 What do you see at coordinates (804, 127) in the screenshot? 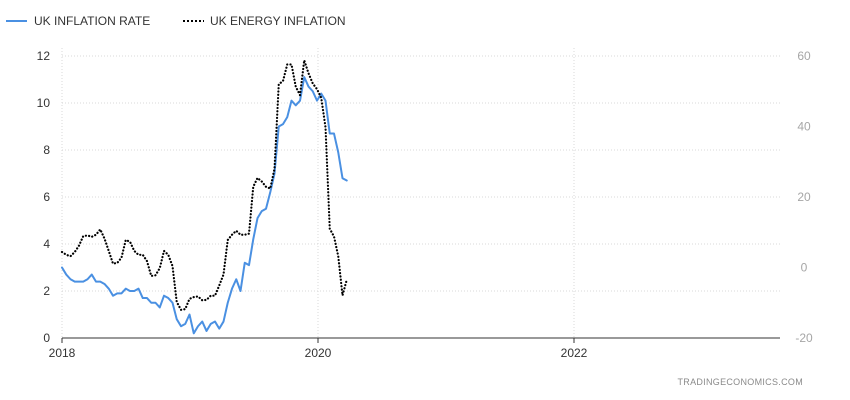
I see `y-right-tick-label: 40` at bounding box center [804, 127].